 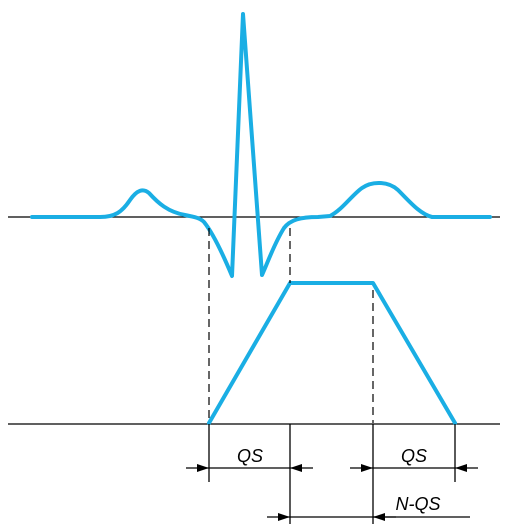 I want to click on trapezoid-pulse, so click(x=332, y=353).